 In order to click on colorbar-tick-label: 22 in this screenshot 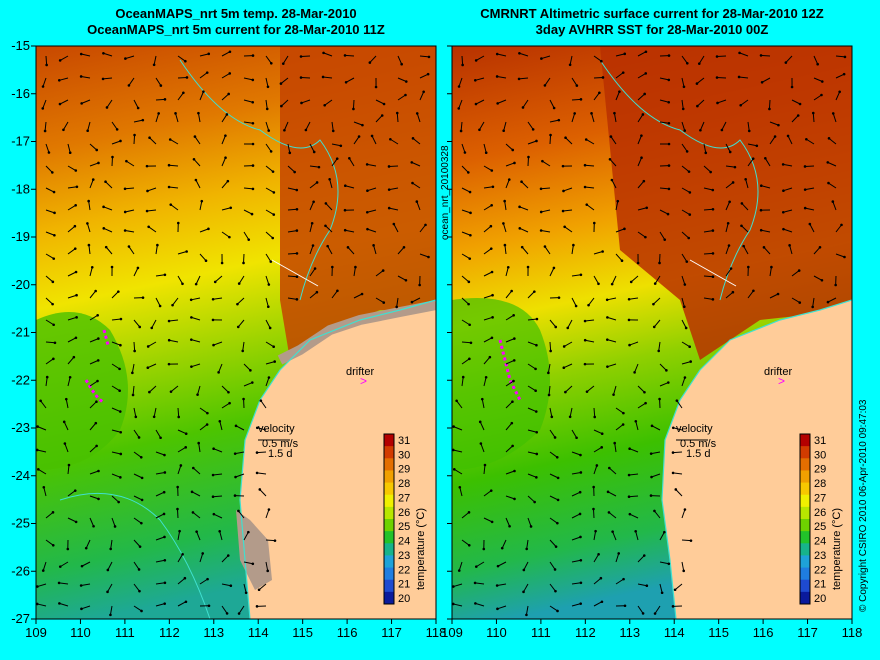, I will do `click(404, 570)`.